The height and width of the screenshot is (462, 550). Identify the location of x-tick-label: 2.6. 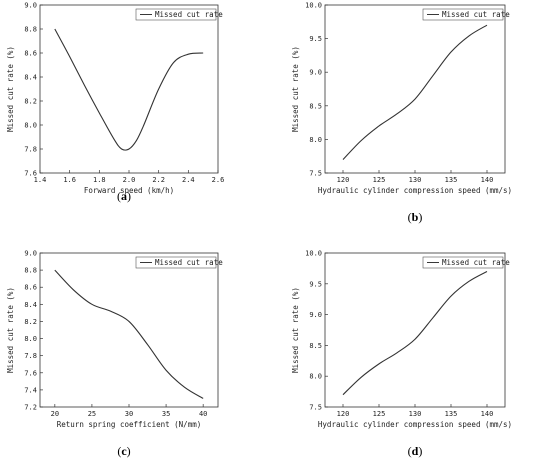
(218, 180).